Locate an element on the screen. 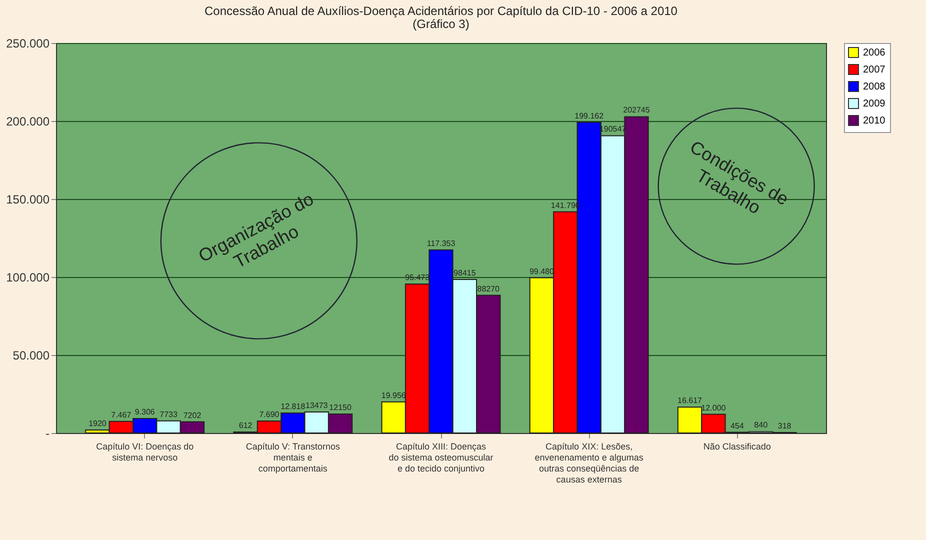  x-tick-label: Capítulo XIX: Lesões, envenenamento e algumas outras conseqüências de causas externas is located at coordinates (589, 463).